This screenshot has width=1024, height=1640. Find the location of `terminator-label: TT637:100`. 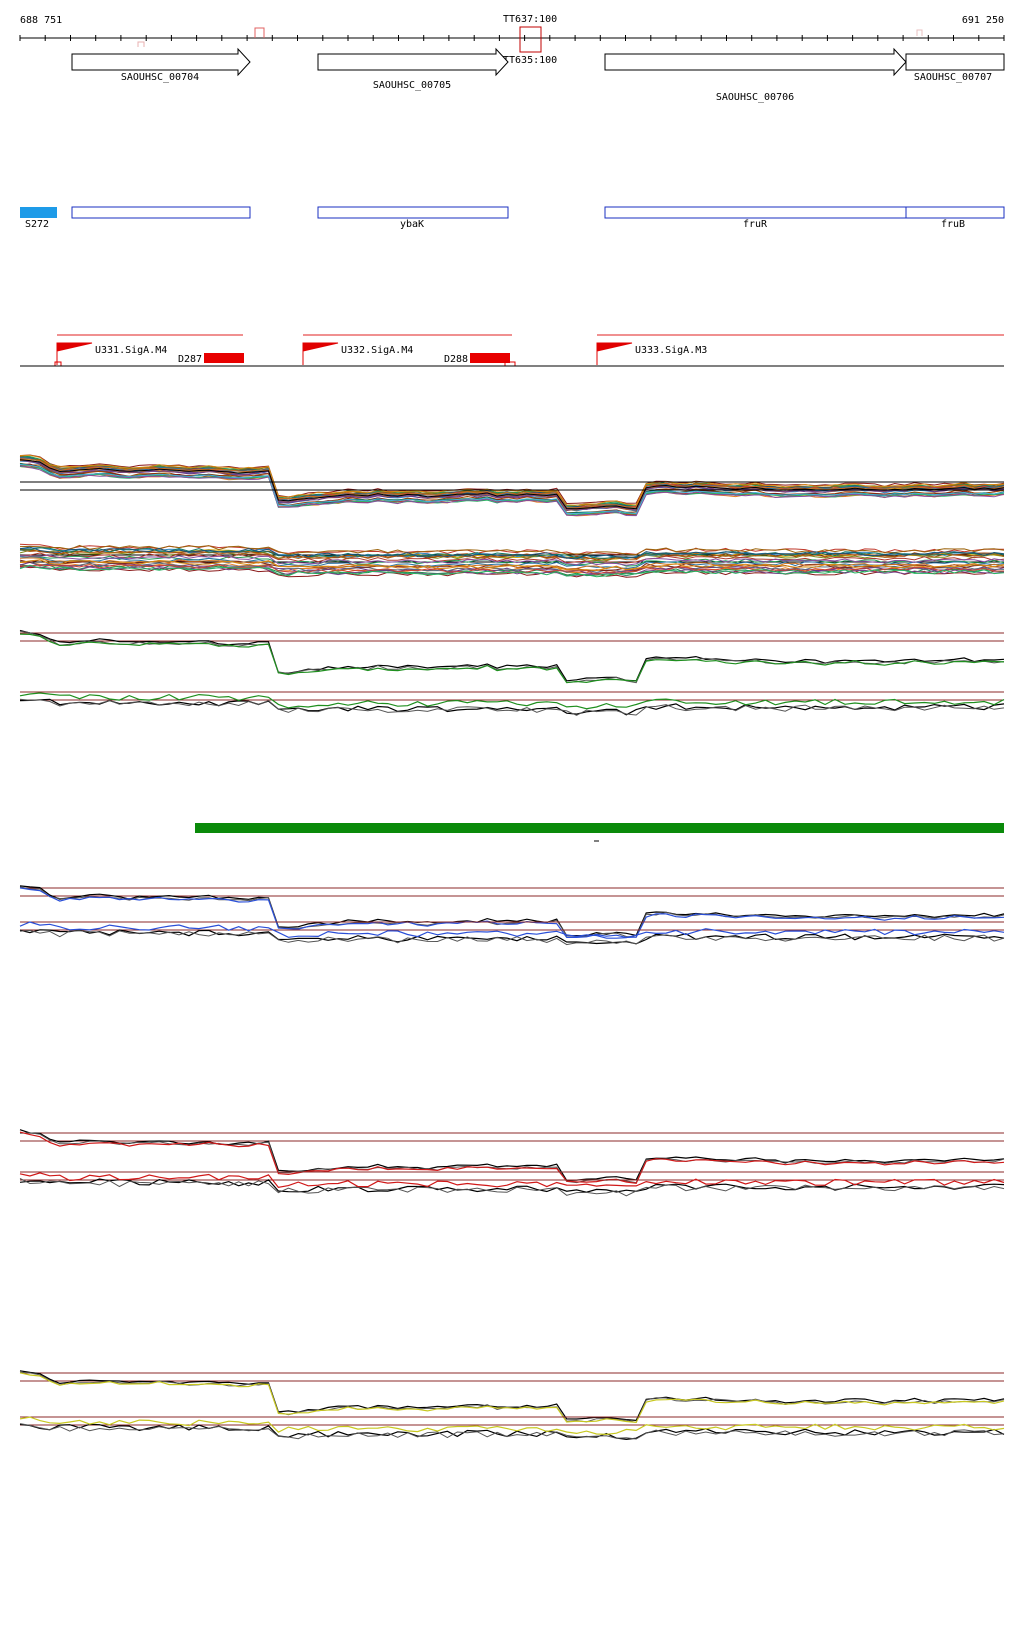

terminator-label: TT637:100 is located at coordinates (530, 19).